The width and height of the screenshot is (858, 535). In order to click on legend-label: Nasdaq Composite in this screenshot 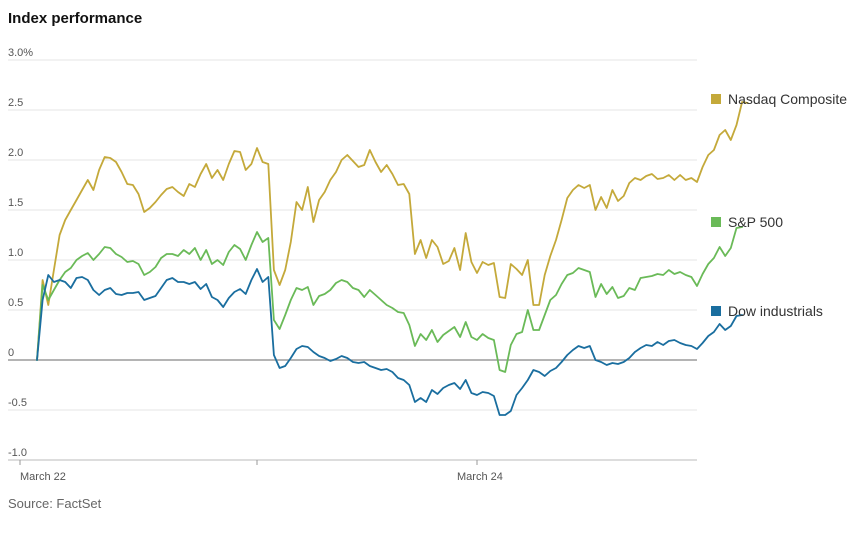, I will do `click(787, 99)`.